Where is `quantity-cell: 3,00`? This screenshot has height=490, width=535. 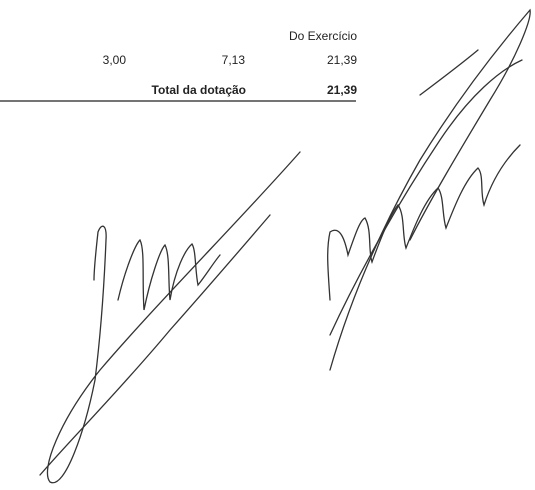 quantity-cell: 3,00 is located at coordinates (114, 60).